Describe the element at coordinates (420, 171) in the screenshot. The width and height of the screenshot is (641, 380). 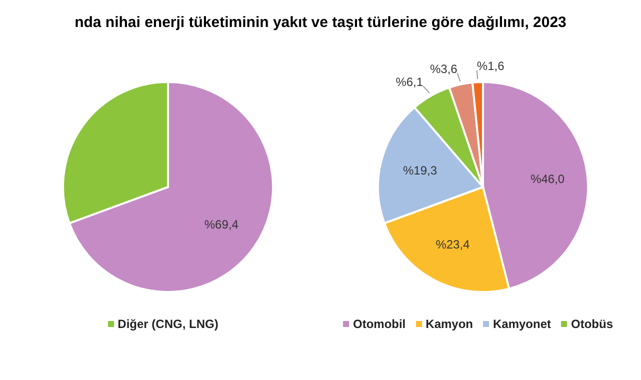
I see `data-label: %19,3` at that location.